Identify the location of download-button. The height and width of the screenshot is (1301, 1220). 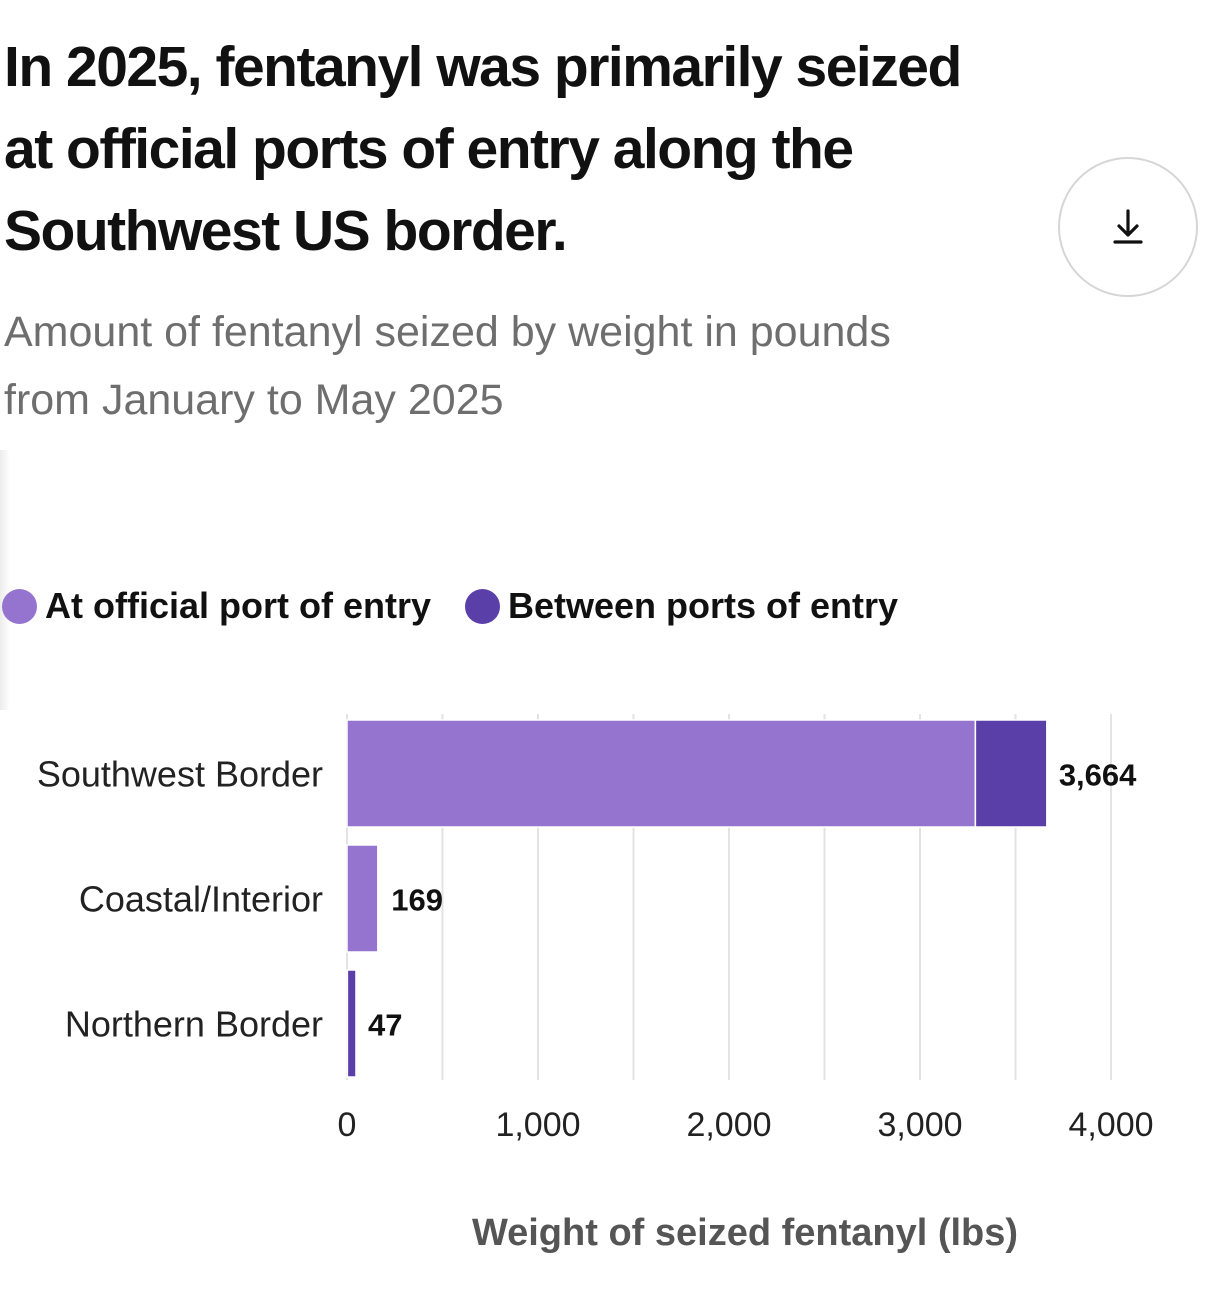
(1128, 227).